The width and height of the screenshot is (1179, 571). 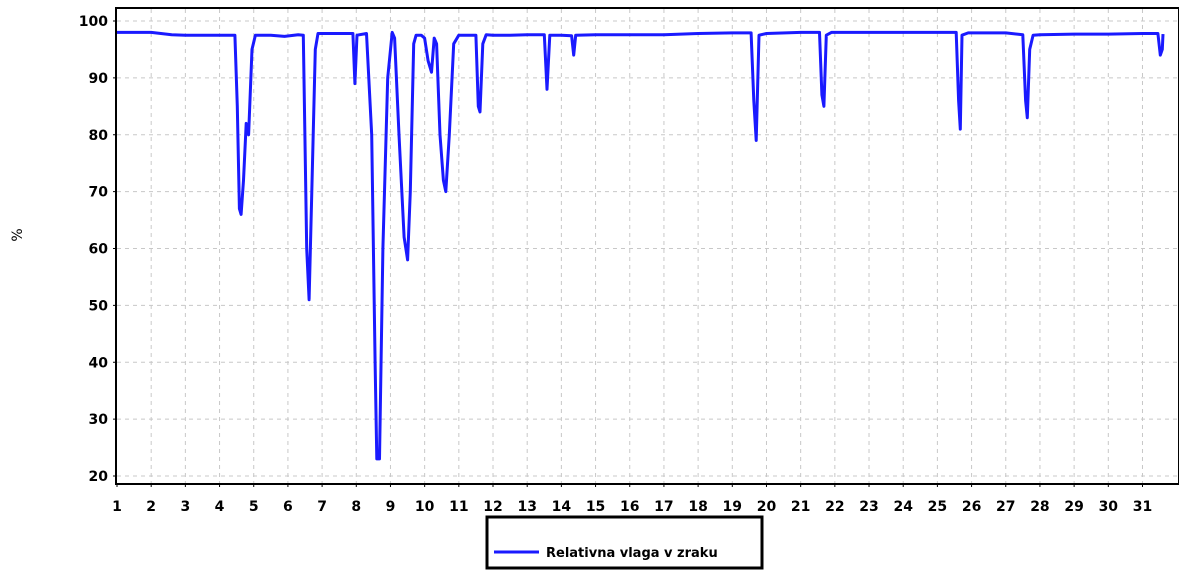 I want to click on x-tick-label: 15, so click(x=595, y=507).